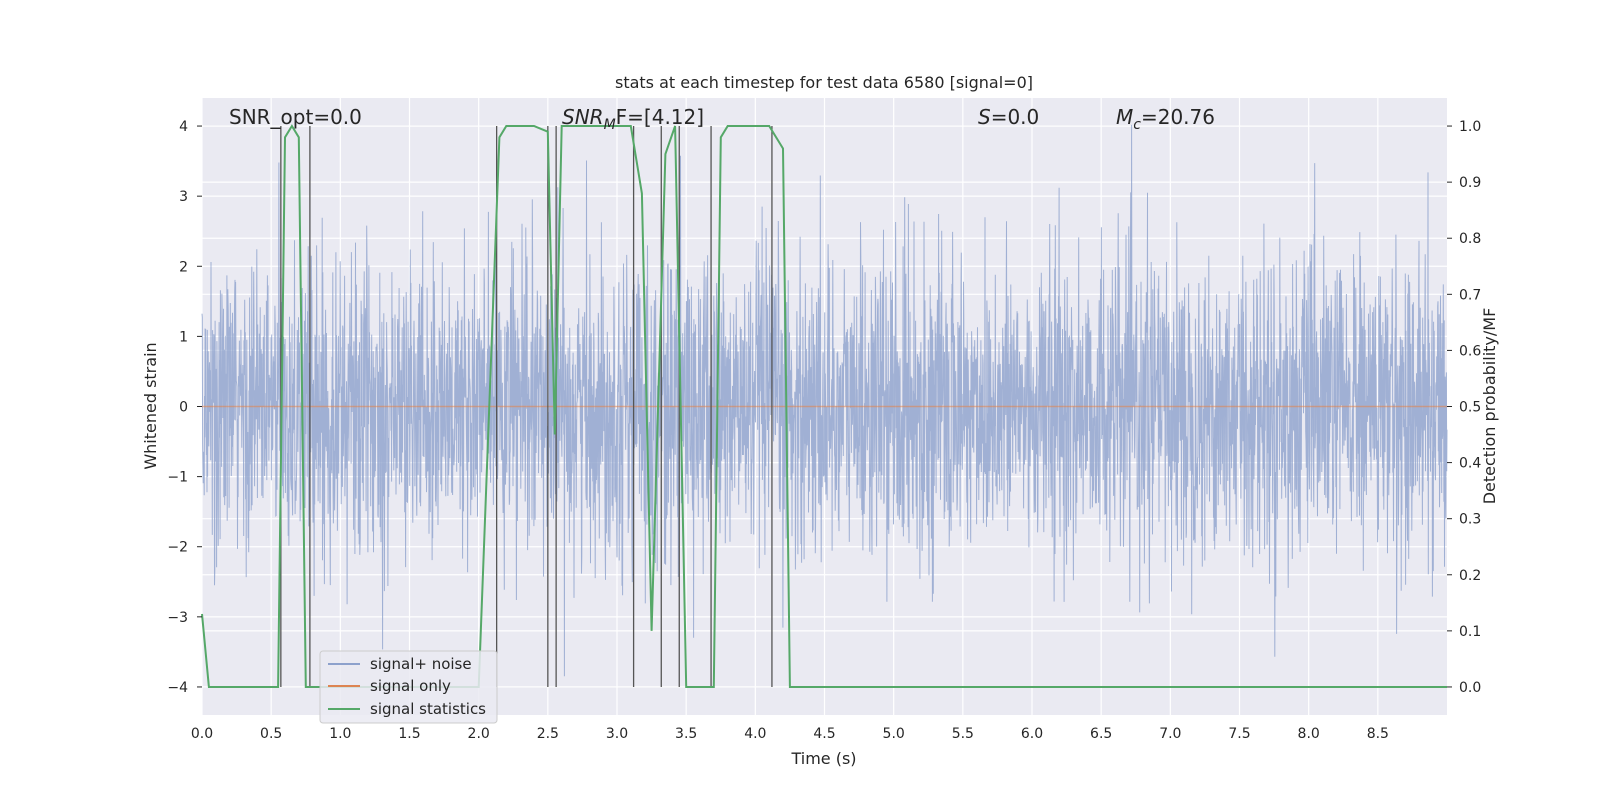 The image size is (1600, 804). Describe the element at coordinates (428, 709) in the screenshot. I see `legend-label-signal-statistics: signal statistics` at that location.